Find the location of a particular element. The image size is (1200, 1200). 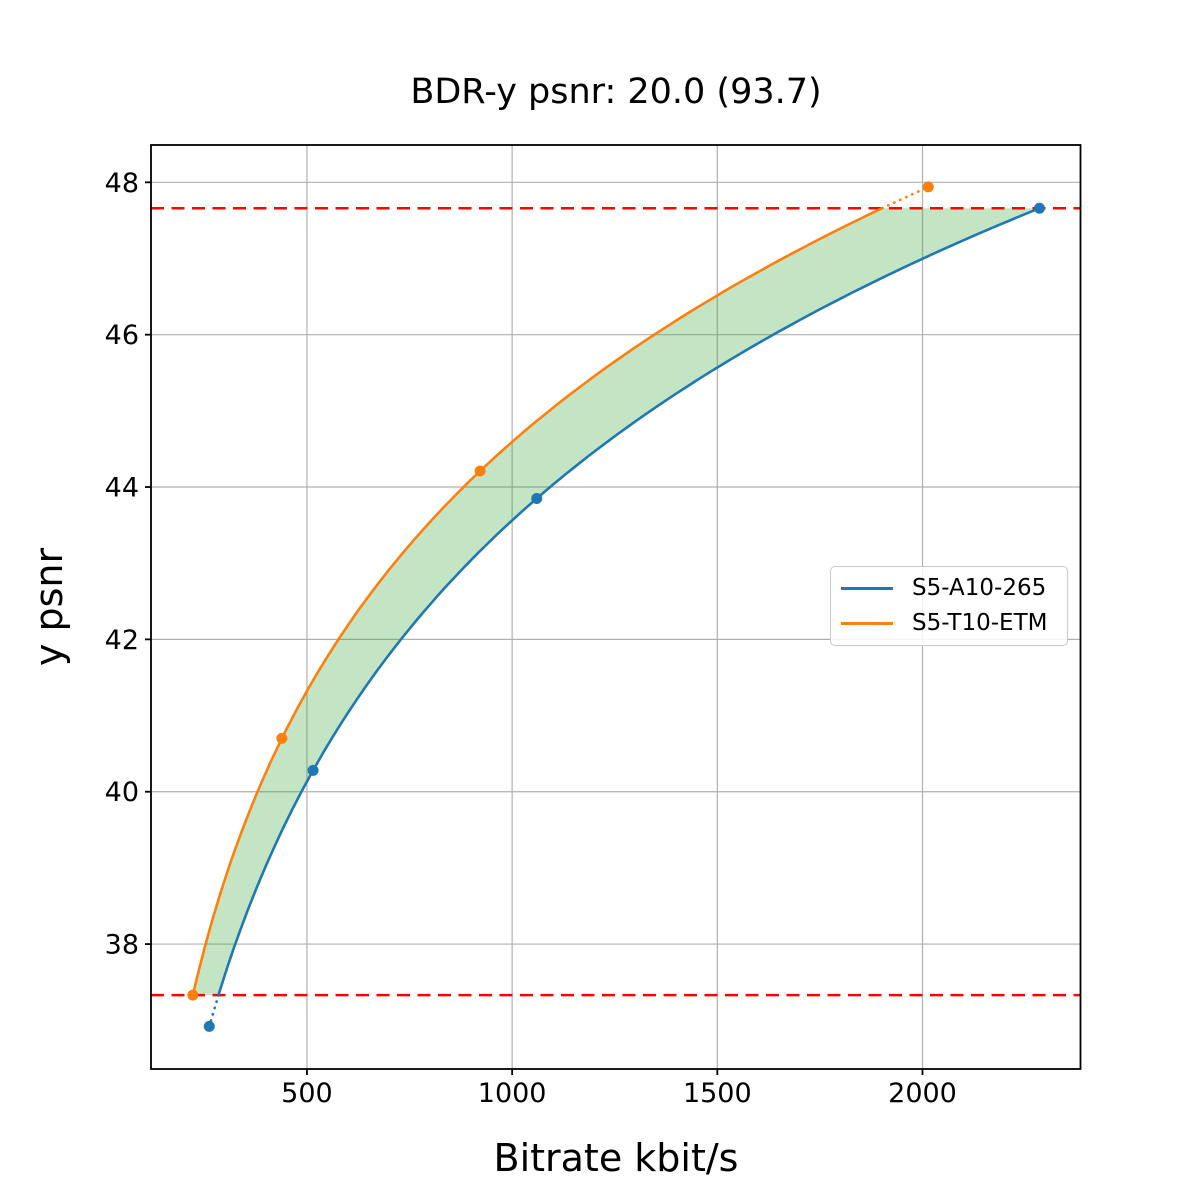

legend-label: S5-T10-ETM is located at coordinates (980, 622).